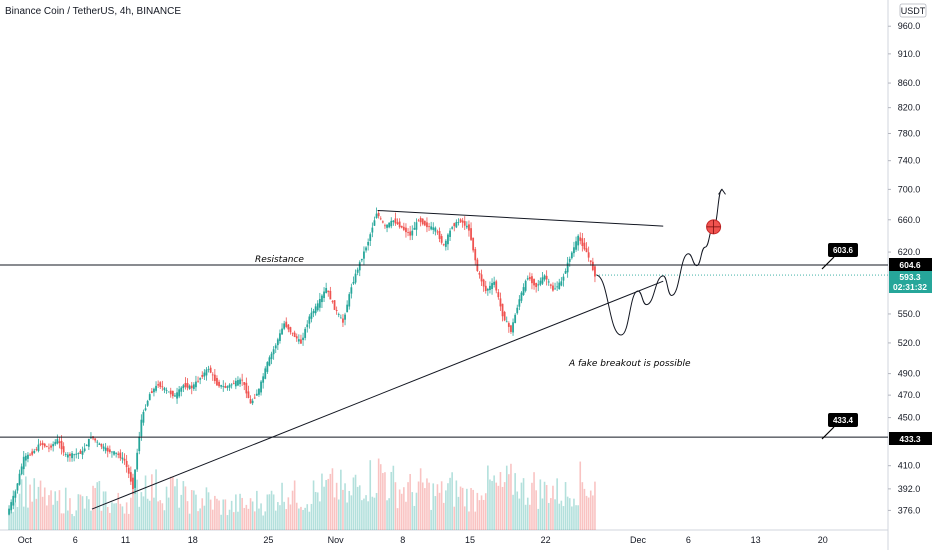 The width and height of the screenshot is (932, 550). What do you see at coordinates (913, 10) in the screenshot?
I see `currency-badge` at bounding box center [913, 10].